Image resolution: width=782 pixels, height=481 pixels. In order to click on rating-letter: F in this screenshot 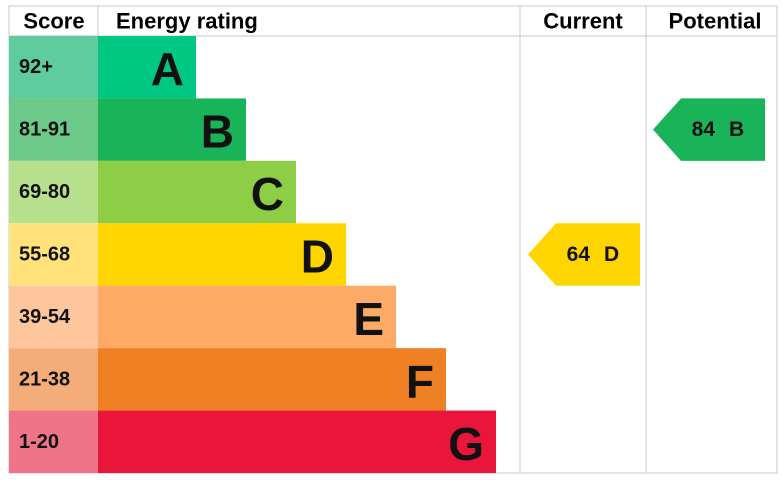, I will do `click(420, 381)`.